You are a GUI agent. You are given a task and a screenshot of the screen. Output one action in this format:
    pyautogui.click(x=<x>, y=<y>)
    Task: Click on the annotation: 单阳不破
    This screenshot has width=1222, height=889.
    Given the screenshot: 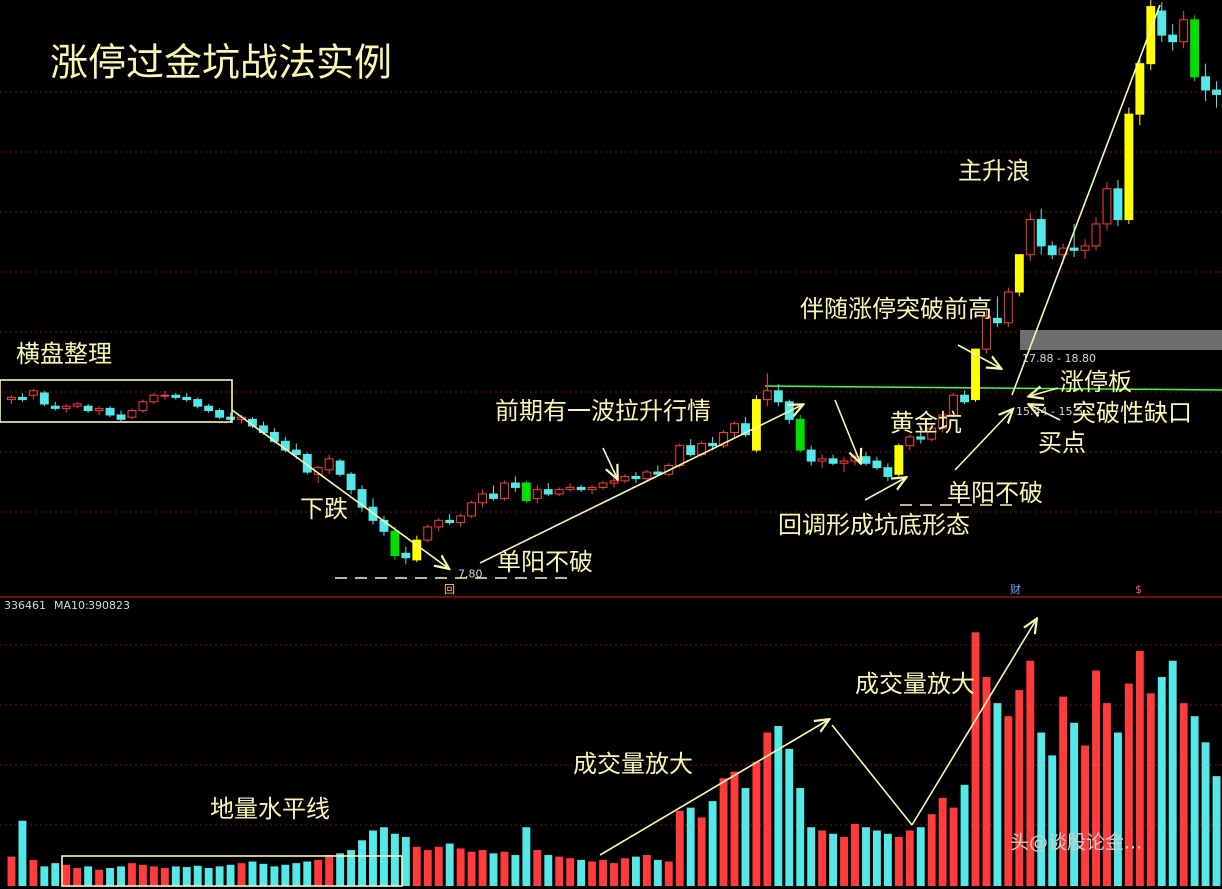 What is the action you would take?
    pyautogui.click(x=545, y=562)
    